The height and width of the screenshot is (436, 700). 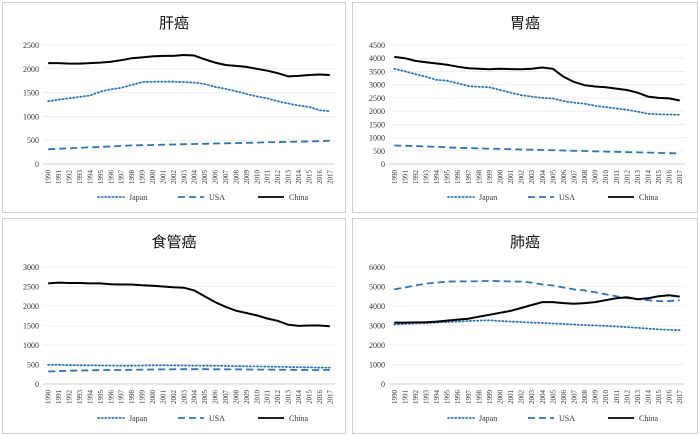 I want to click on chart-title: 肝癌, so click(x=174, y=23).